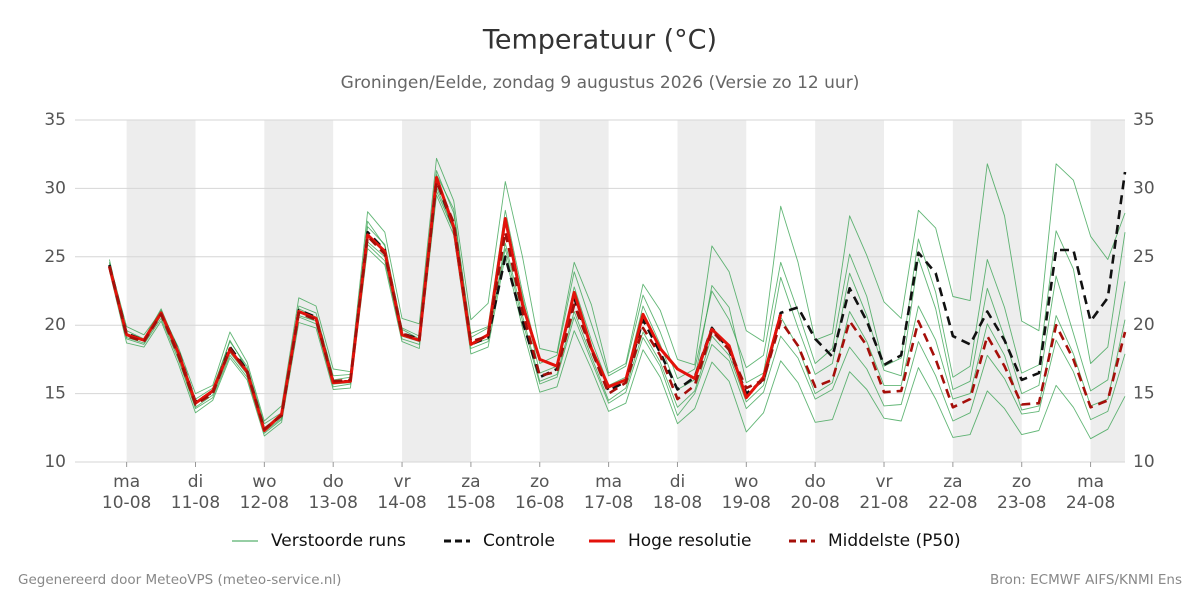 Image resolution: width=1200 pixels, height=600 pixels. What do you see at coordinates (952, 503) in the screenshot?
I see `x-tick-date: 22-08` at bounding box center [952, 503].